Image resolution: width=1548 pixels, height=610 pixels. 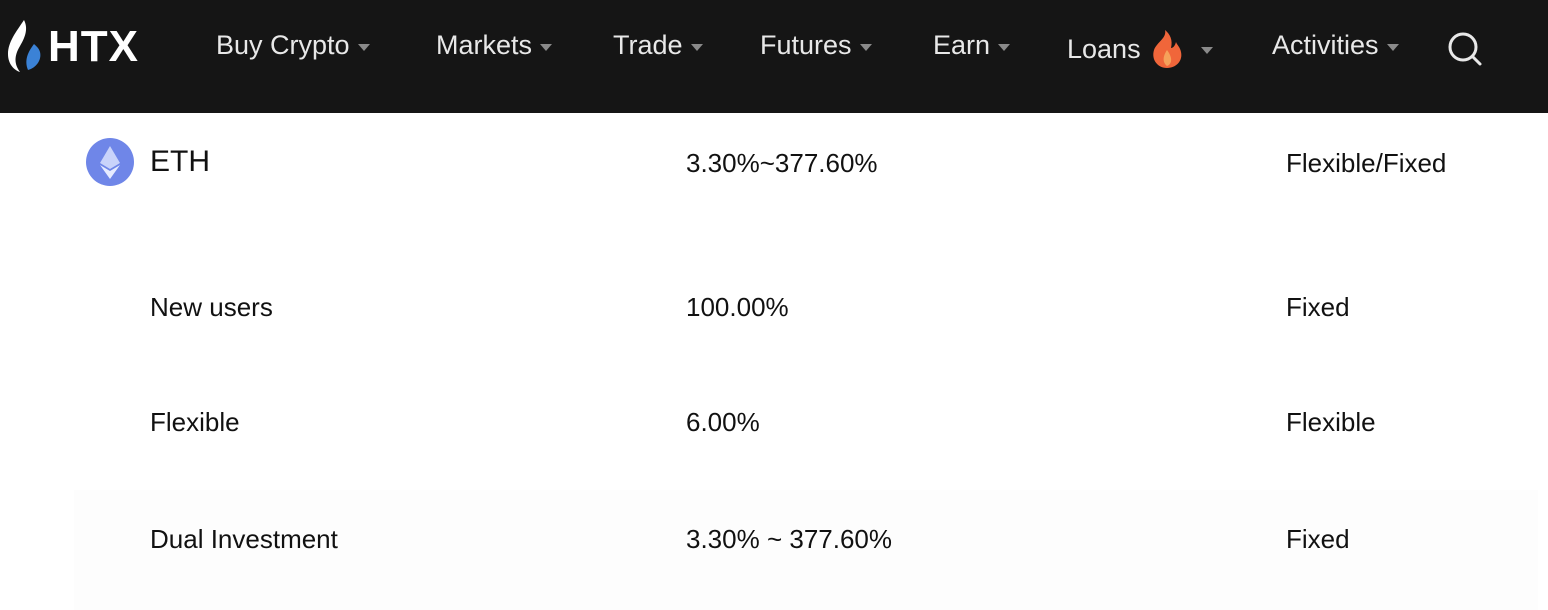 I want to click on nav-label: Futures, so click(x=806, y=45).